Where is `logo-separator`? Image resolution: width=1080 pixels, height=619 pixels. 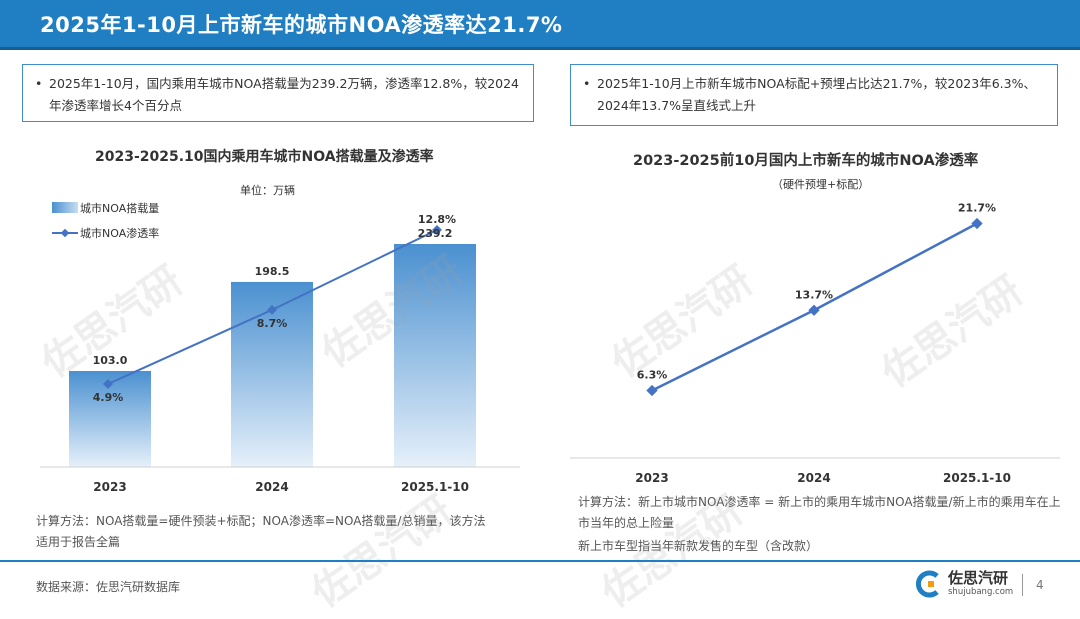 logo-separator is located at coordinates (1022, 585).